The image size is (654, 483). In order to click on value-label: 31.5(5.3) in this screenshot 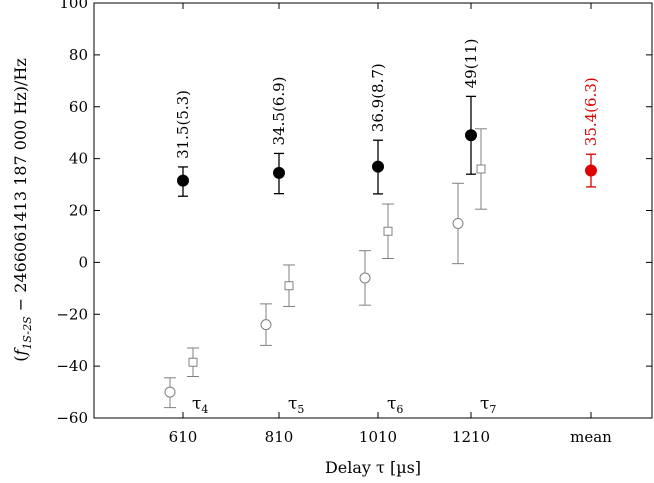, I will do `click(183, 124)`.